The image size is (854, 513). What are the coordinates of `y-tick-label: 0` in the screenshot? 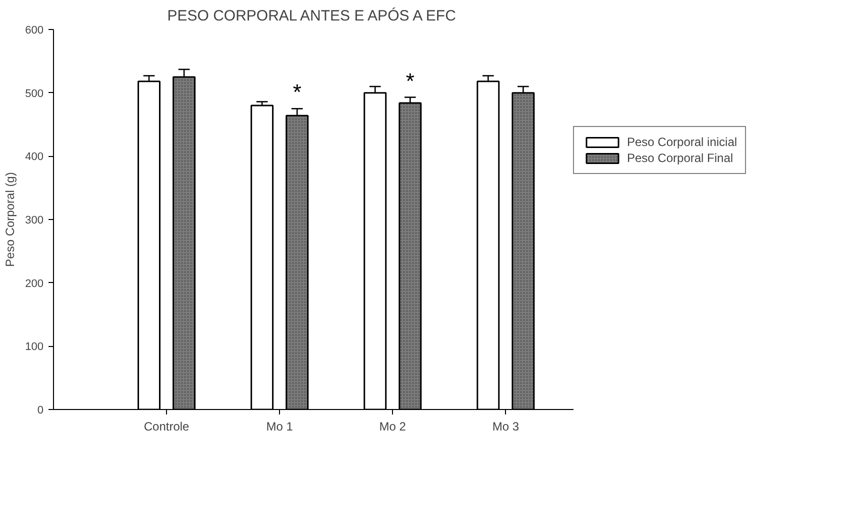 It's located at (40, 410).